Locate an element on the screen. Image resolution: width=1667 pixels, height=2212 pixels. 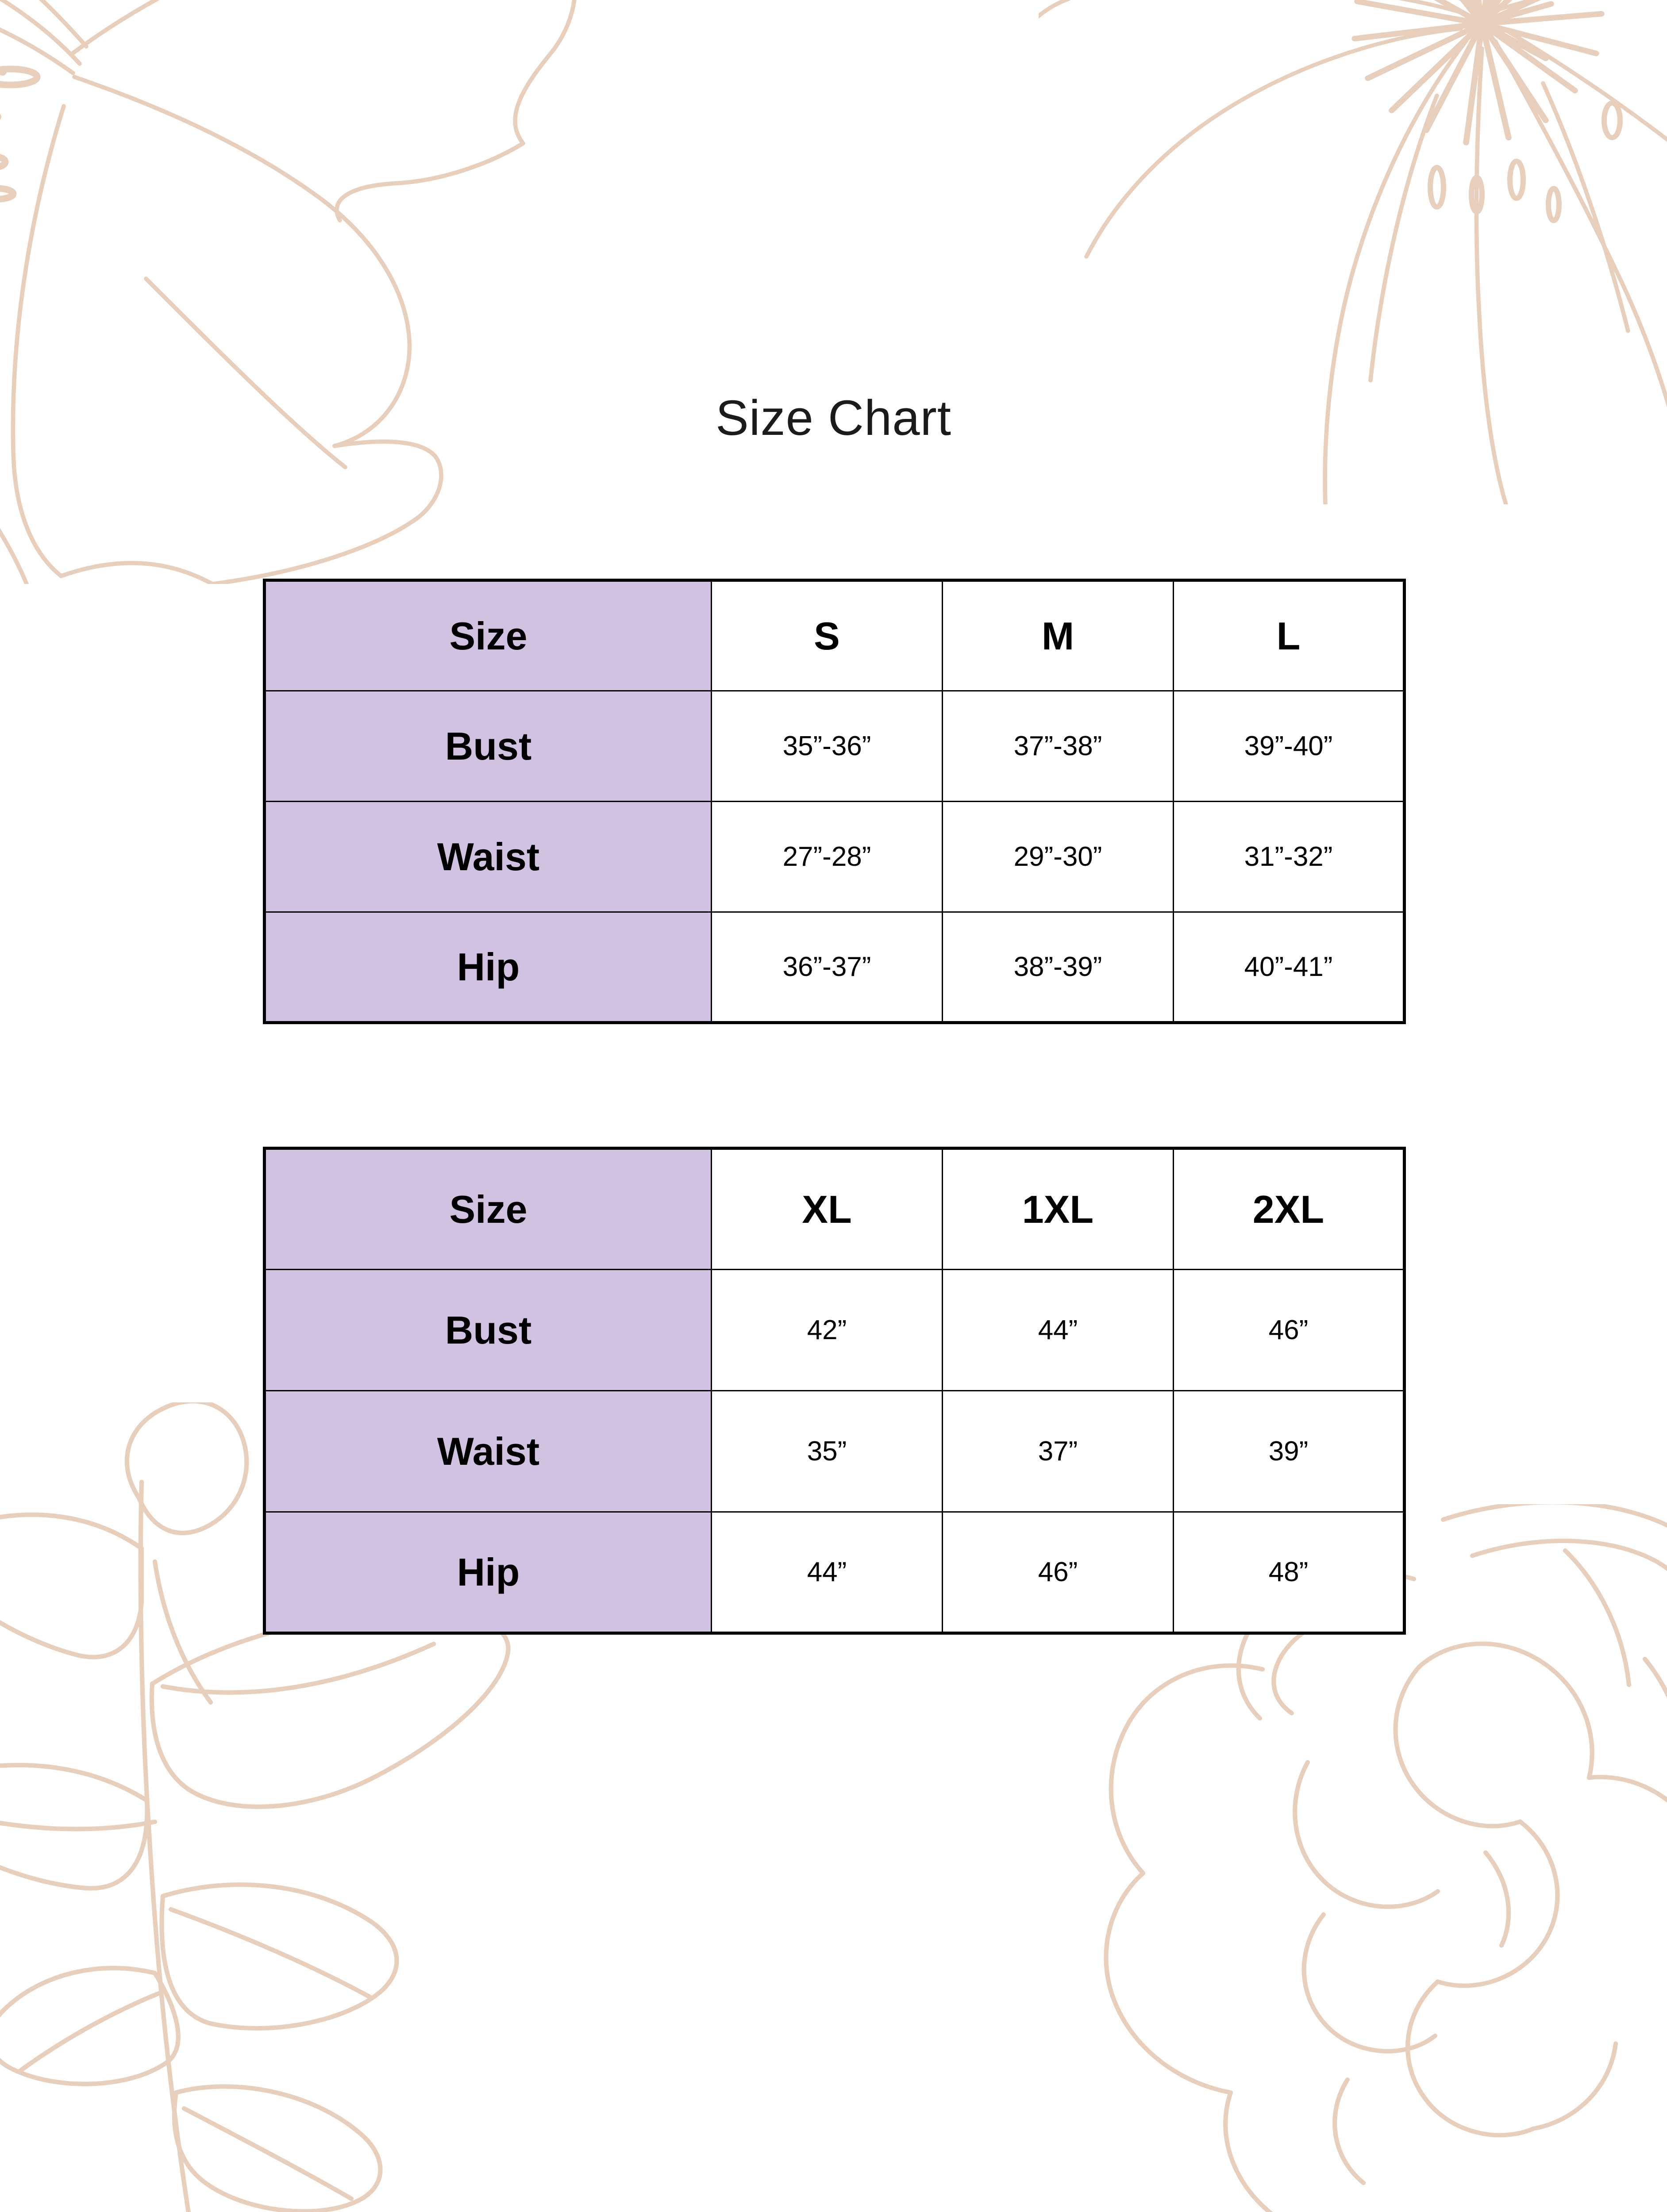
cell-bust-1xl: 44” is located at coordinates (1058, 1330).